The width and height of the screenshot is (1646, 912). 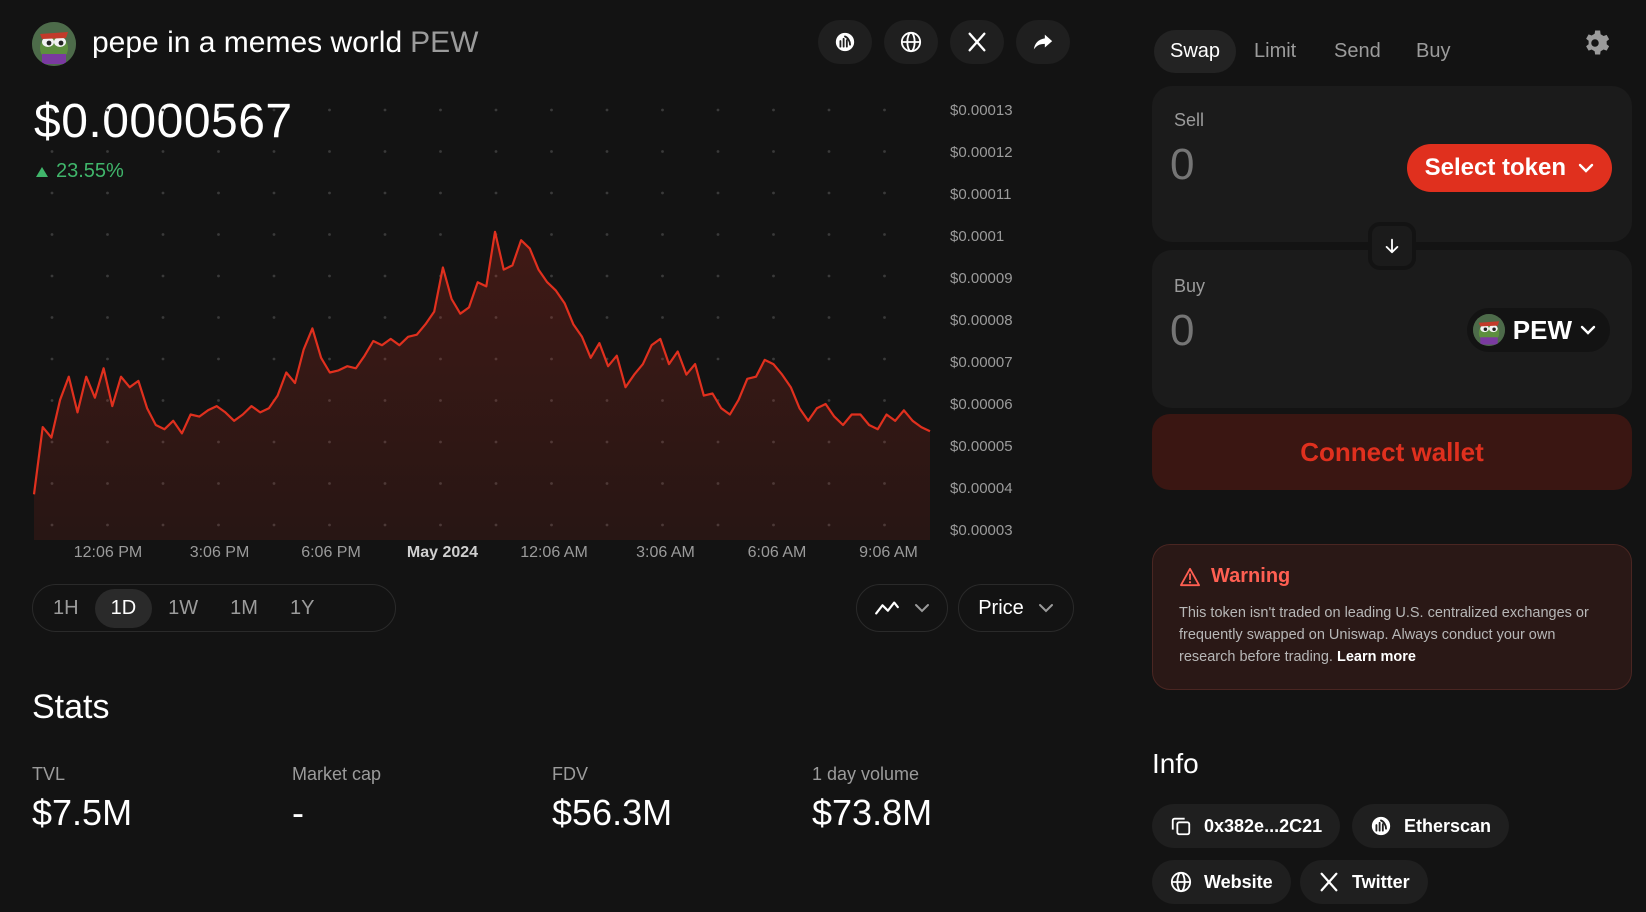 What do you see at coordinates (66, 607) in the screenshot?
I see `range-1h: 1H` at bounding box center [66, 607].